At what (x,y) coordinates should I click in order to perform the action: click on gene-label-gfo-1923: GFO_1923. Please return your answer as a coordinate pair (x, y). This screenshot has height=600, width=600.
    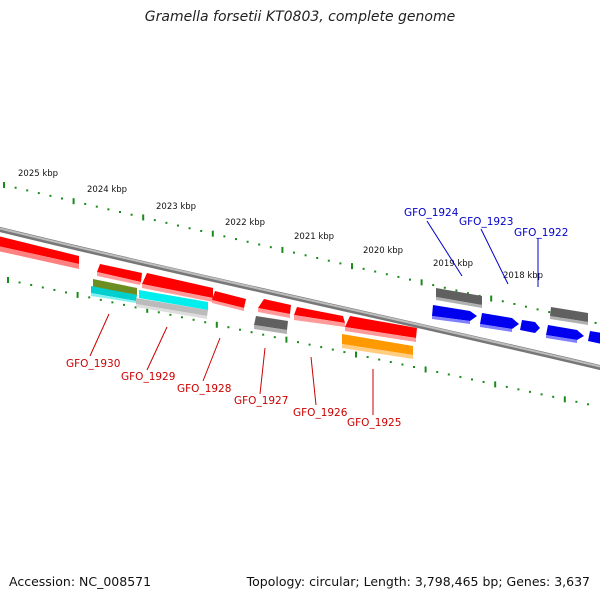
    Looking at the image, I should click on (486, 222).